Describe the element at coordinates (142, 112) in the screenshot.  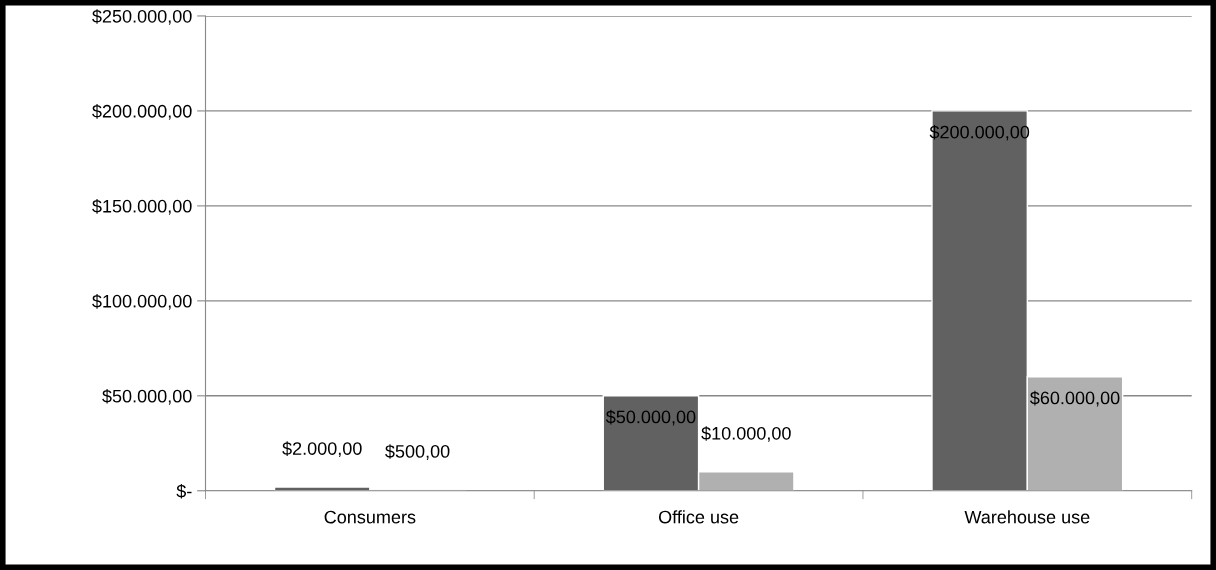
I see `y-tick-label: $200.000,00` at that location.